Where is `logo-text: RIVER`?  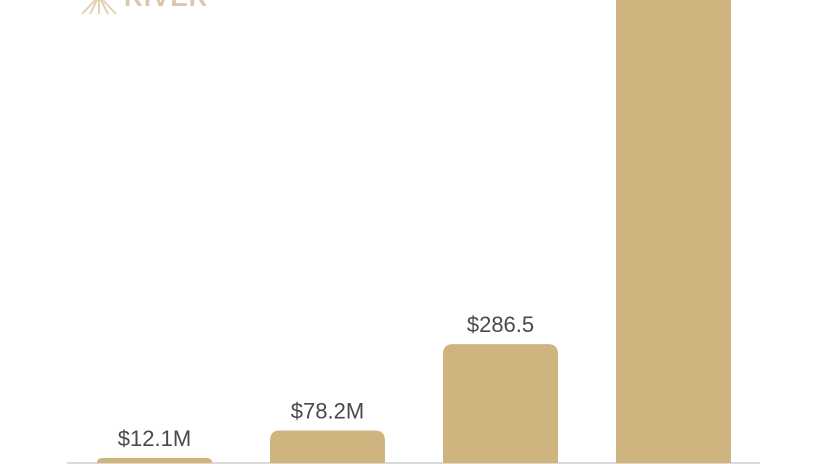 logo-text: RIVER is located at coordinates (166, 6).